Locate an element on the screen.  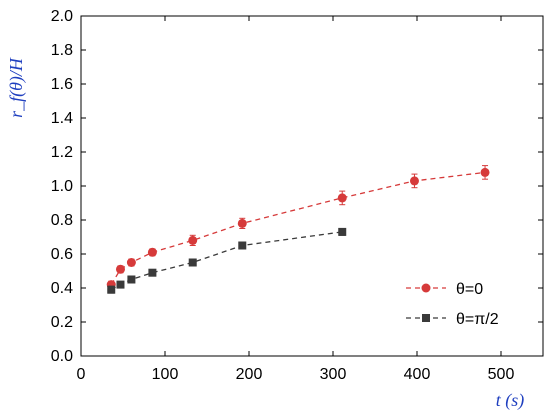
legend-label-1: θ=π/2 is located at coordinates (477, 319).